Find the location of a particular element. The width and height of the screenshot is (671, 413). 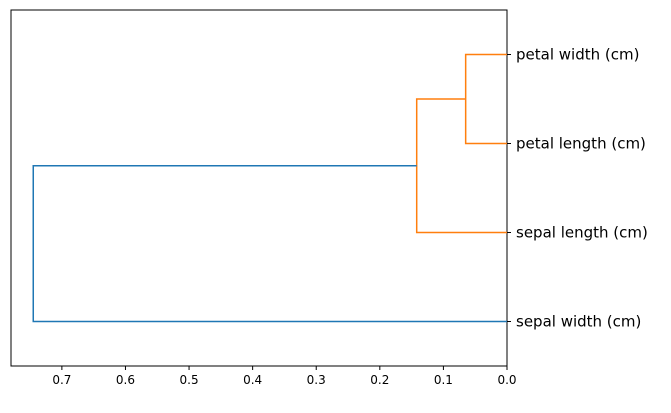

x-tick-label: 0.7 is located at coordinates (61, 380).